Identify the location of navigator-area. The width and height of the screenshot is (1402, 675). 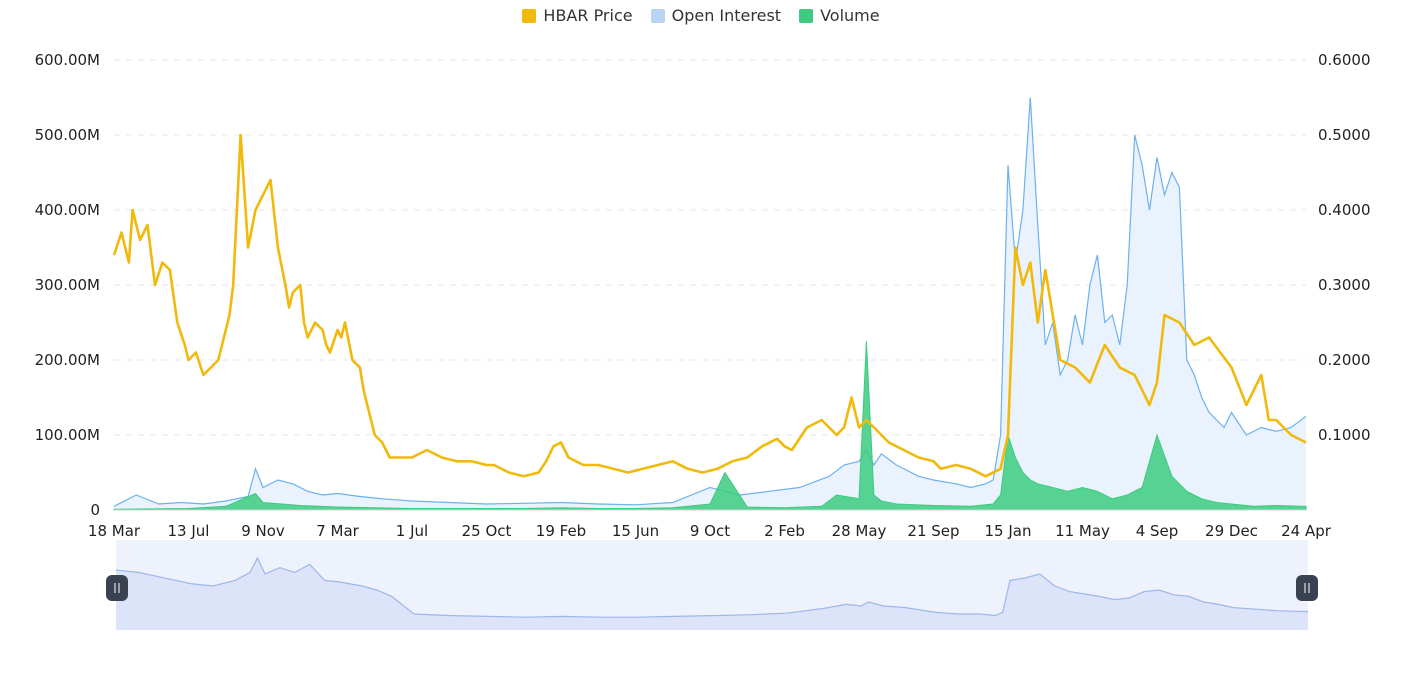
(712, 594).